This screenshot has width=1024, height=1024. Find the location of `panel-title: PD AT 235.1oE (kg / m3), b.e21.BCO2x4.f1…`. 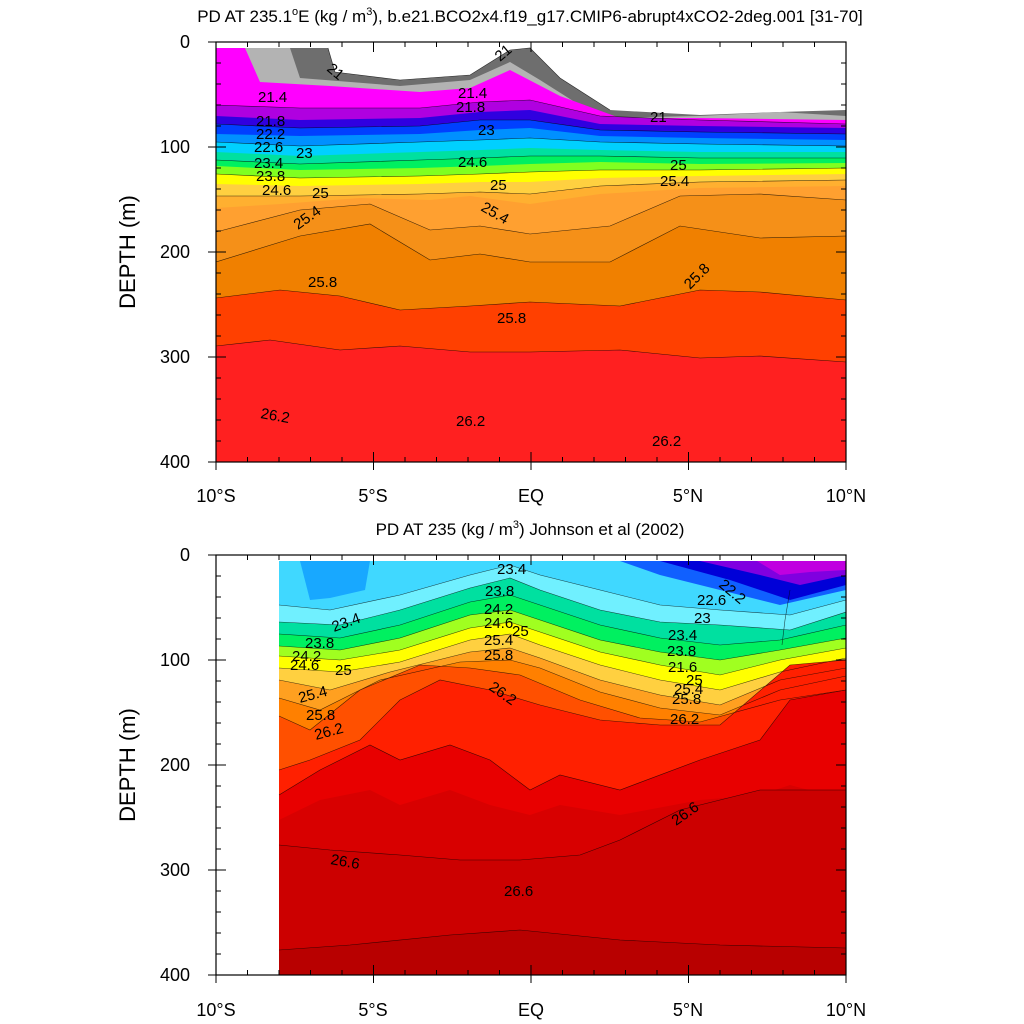

panel-title: PD AT 235.1oE (kg / m3), b.e21.BCO2x4.f1… is located at coordinates (530, 16).